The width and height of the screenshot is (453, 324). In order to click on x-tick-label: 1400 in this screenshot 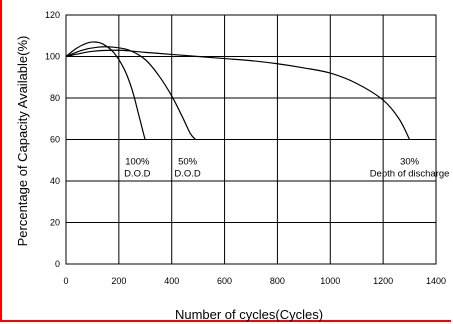, I will do `click(436, 281)`.